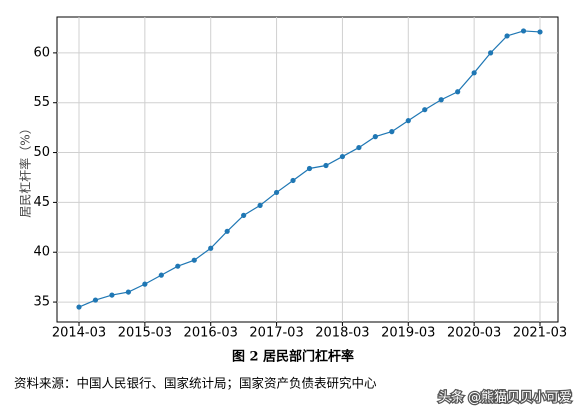 The image size is (586, 418). Describe the element at coordinates (195, 383) in the screenshot. I see `source-note: 资料来源：中国人民银行、国家统计局；国家资产负债表研究中心` at that location.